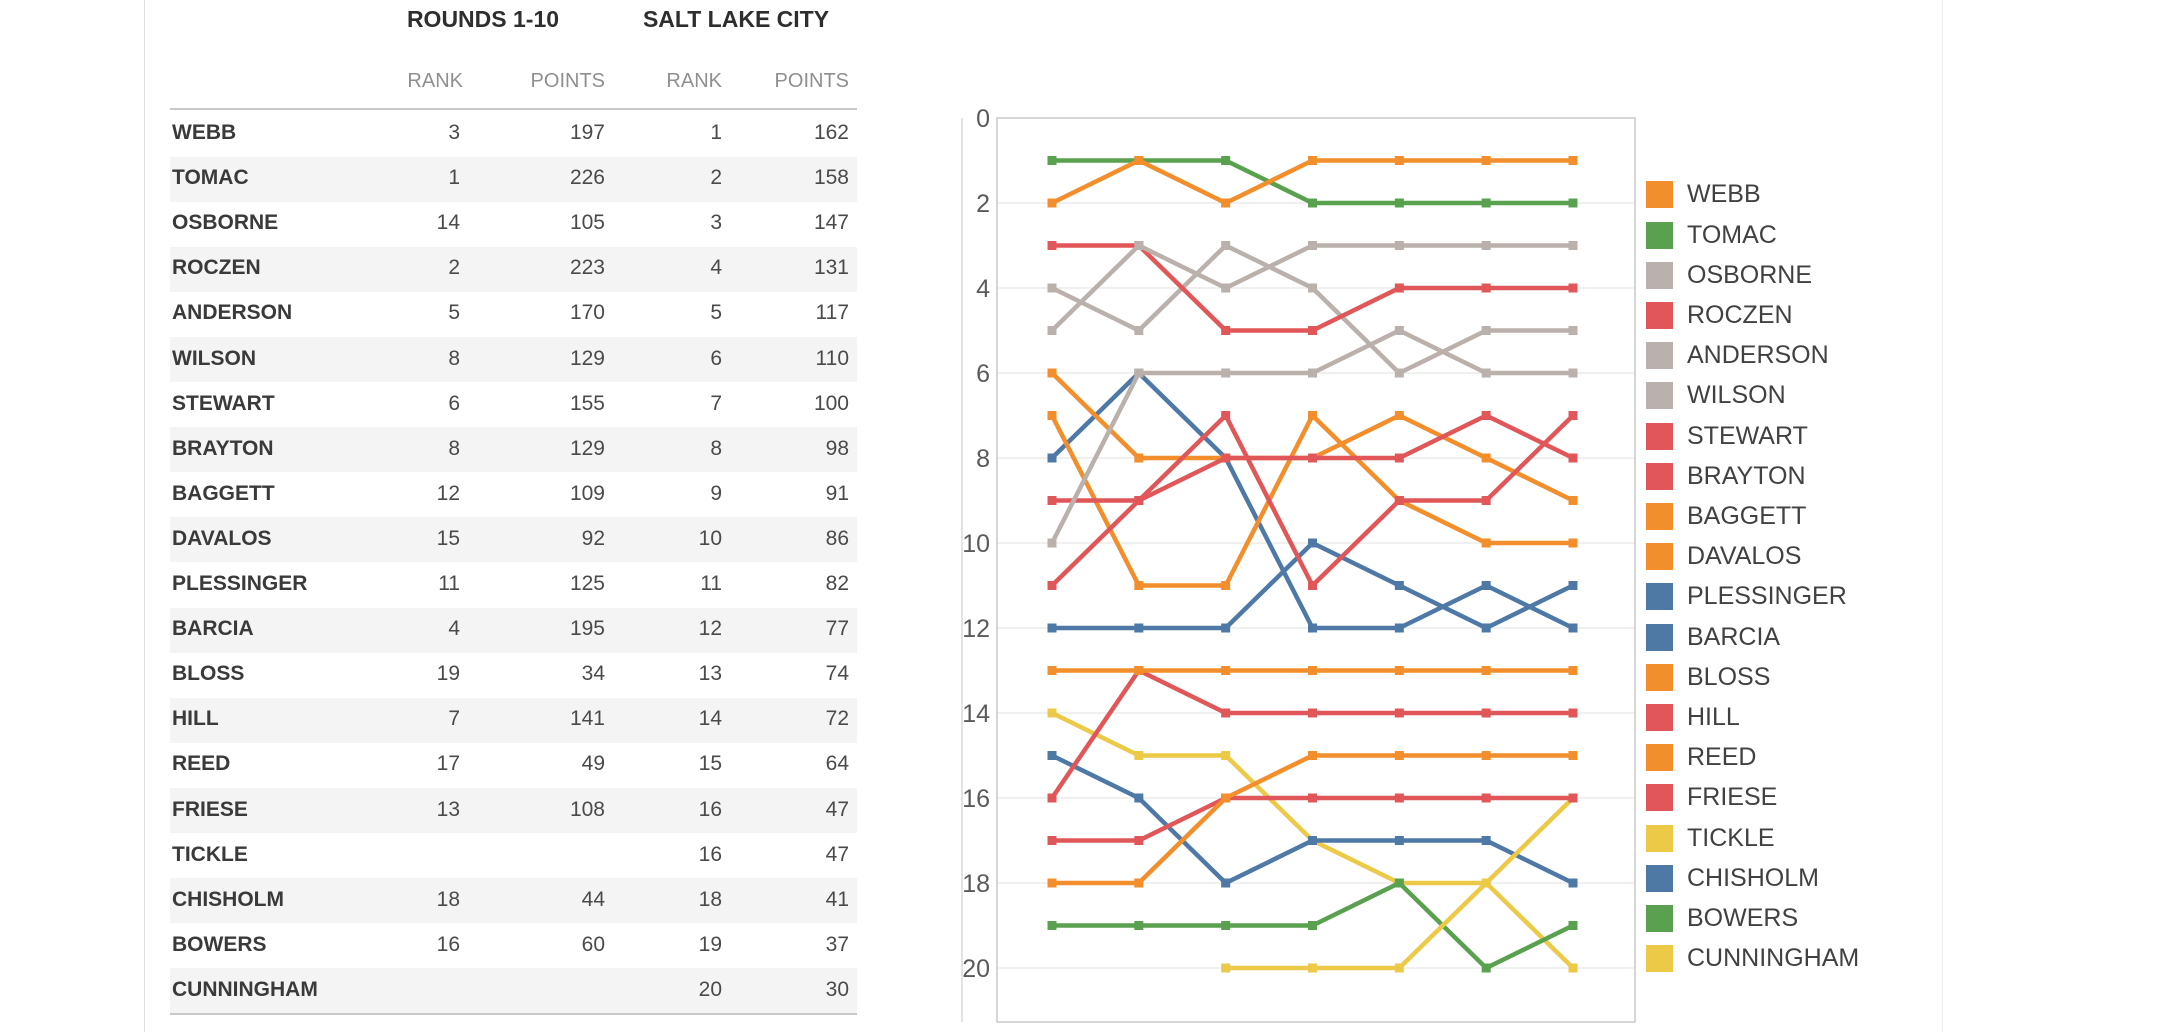  I want to click on series-stewart, so click(1312, 500).